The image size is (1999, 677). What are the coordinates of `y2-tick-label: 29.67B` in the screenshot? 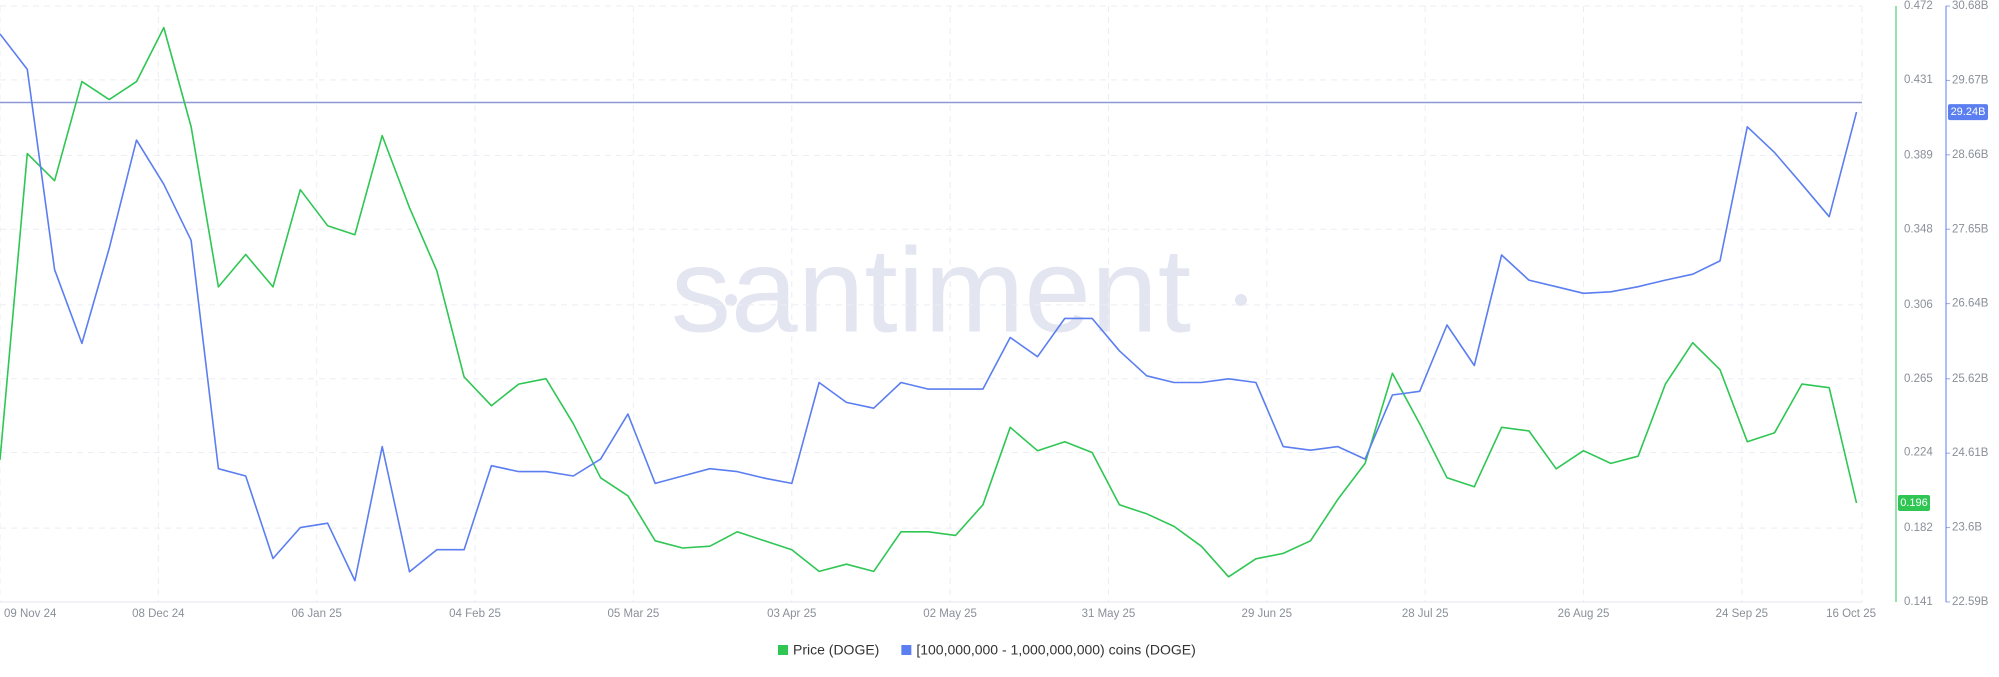 It's located at (1970, 80).